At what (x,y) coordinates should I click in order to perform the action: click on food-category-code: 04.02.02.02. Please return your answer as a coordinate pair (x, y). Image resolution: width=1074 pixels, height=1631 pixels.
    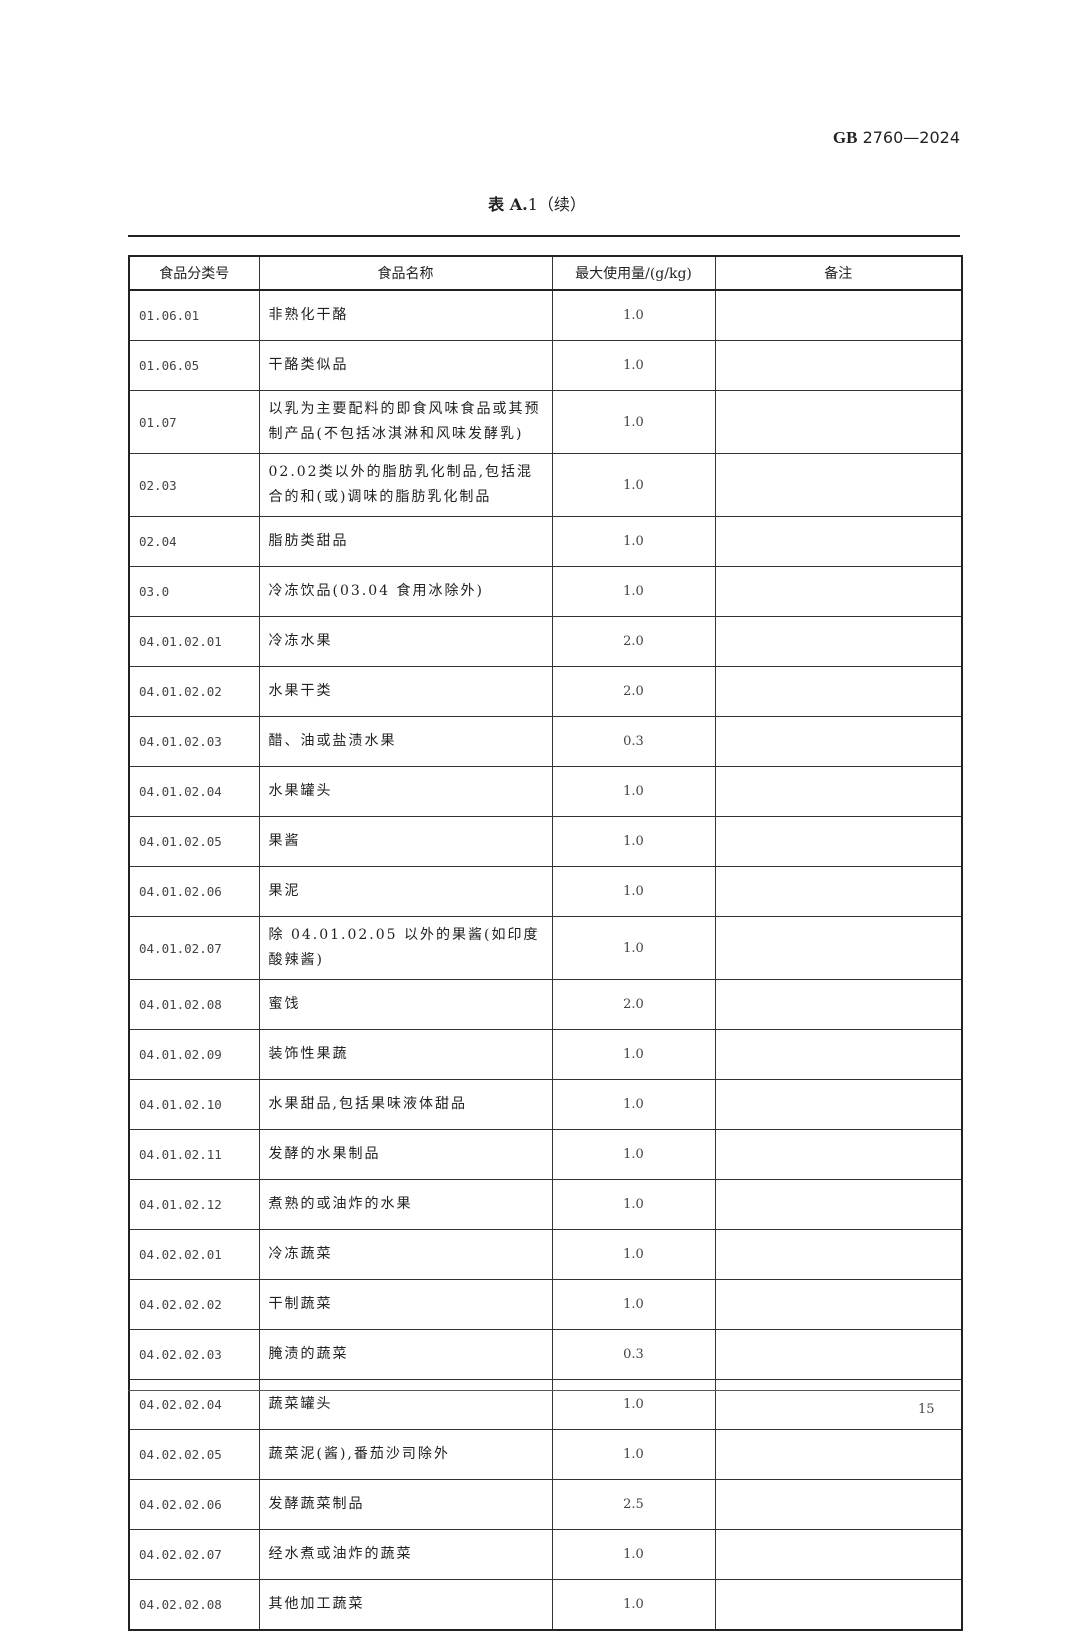
    Looking at the image, I should click on (194, 1304).